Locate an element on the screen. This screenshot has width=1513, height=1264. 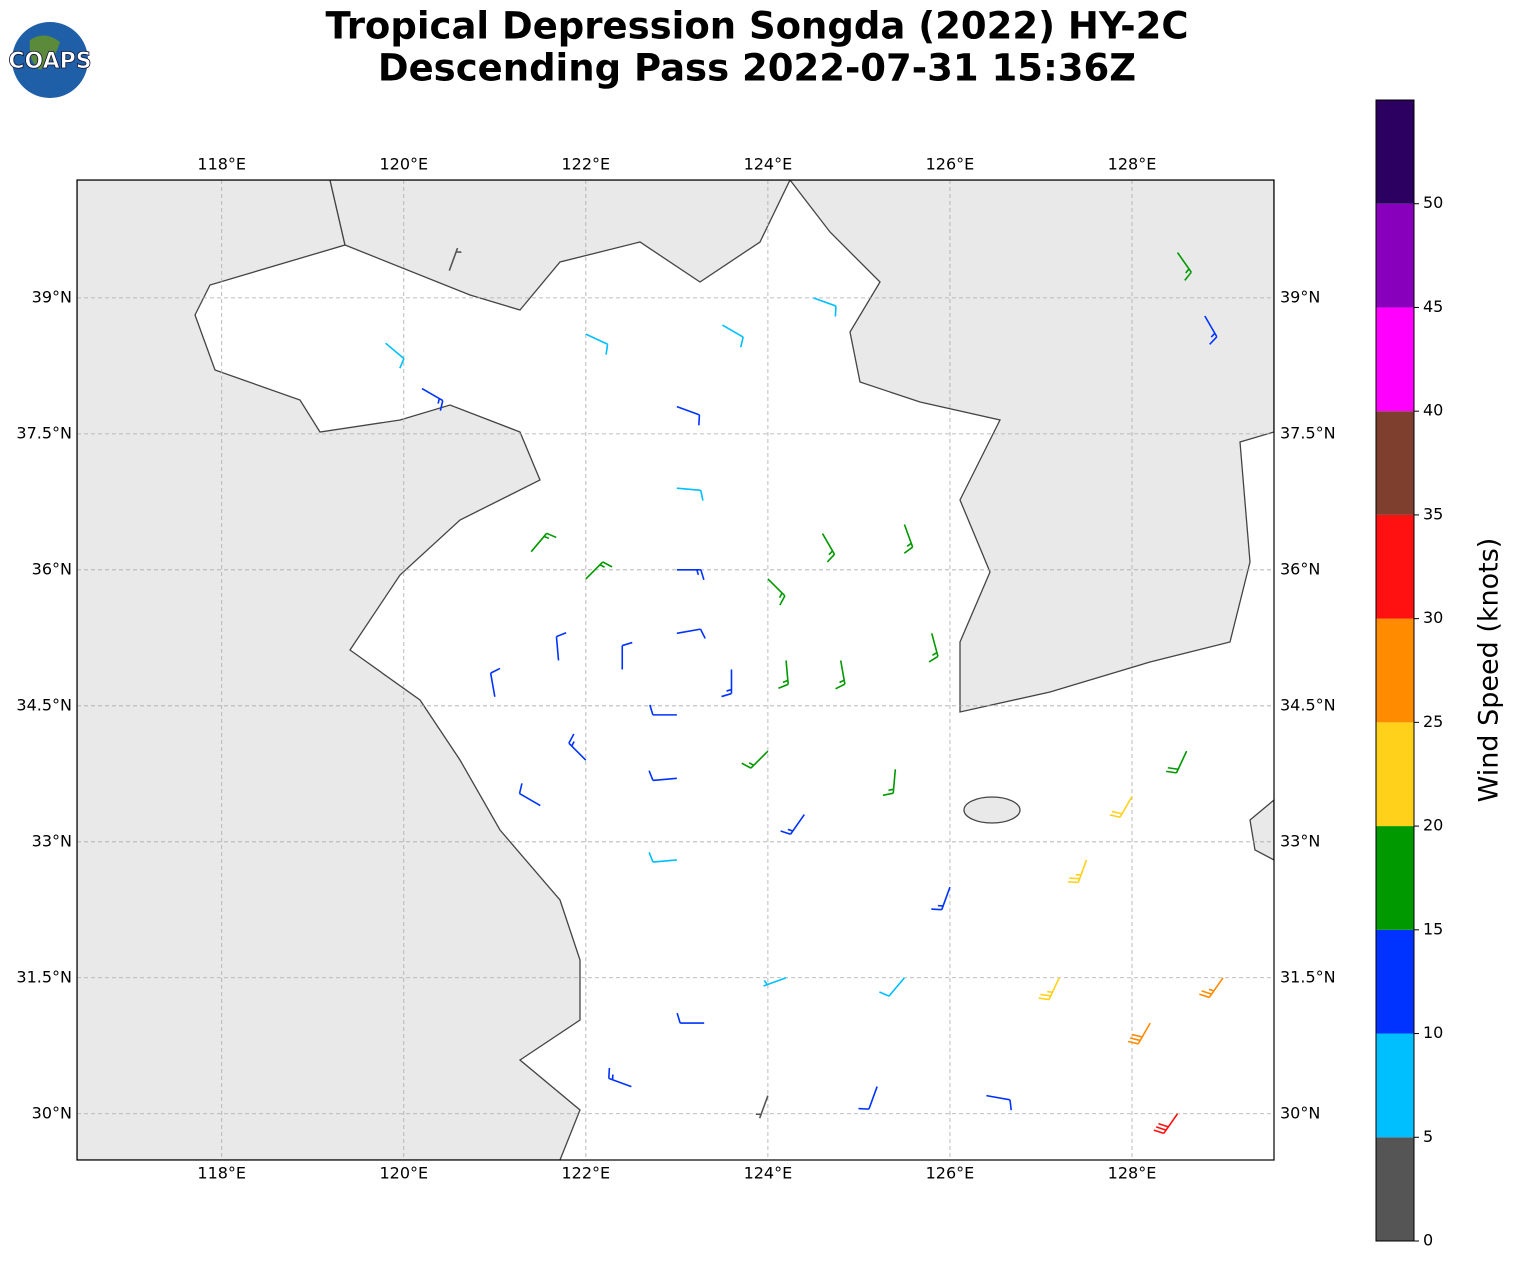
logo-land is located at coordinates (44, 52).